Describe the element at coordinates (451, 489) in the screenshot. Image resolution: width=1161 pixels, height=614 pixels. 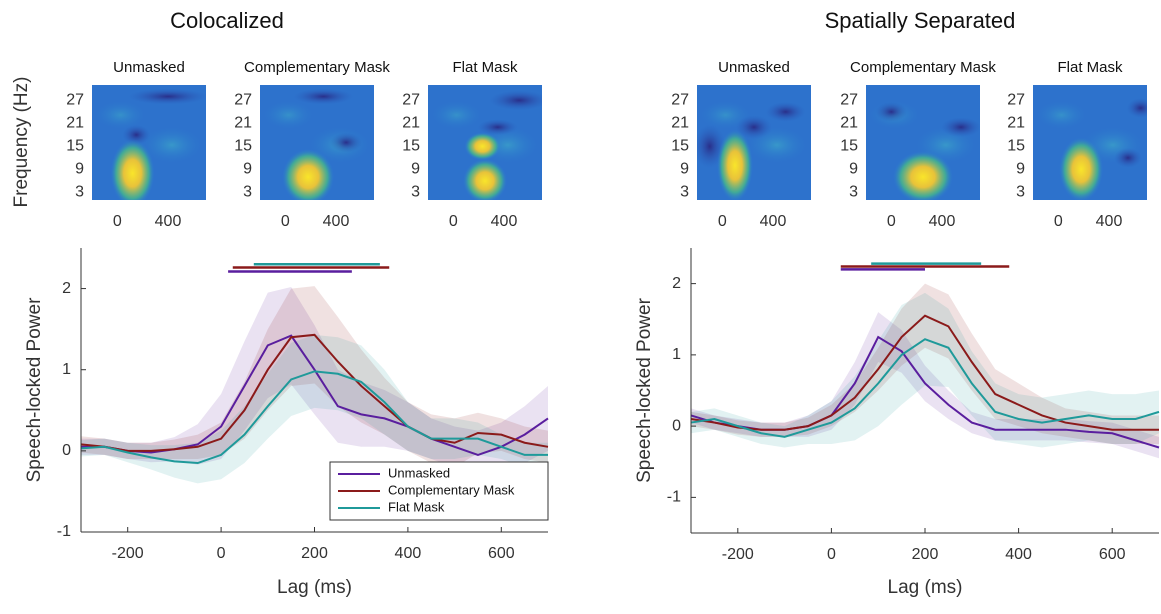
I see `legend-label: Complementary Mask` at that location.